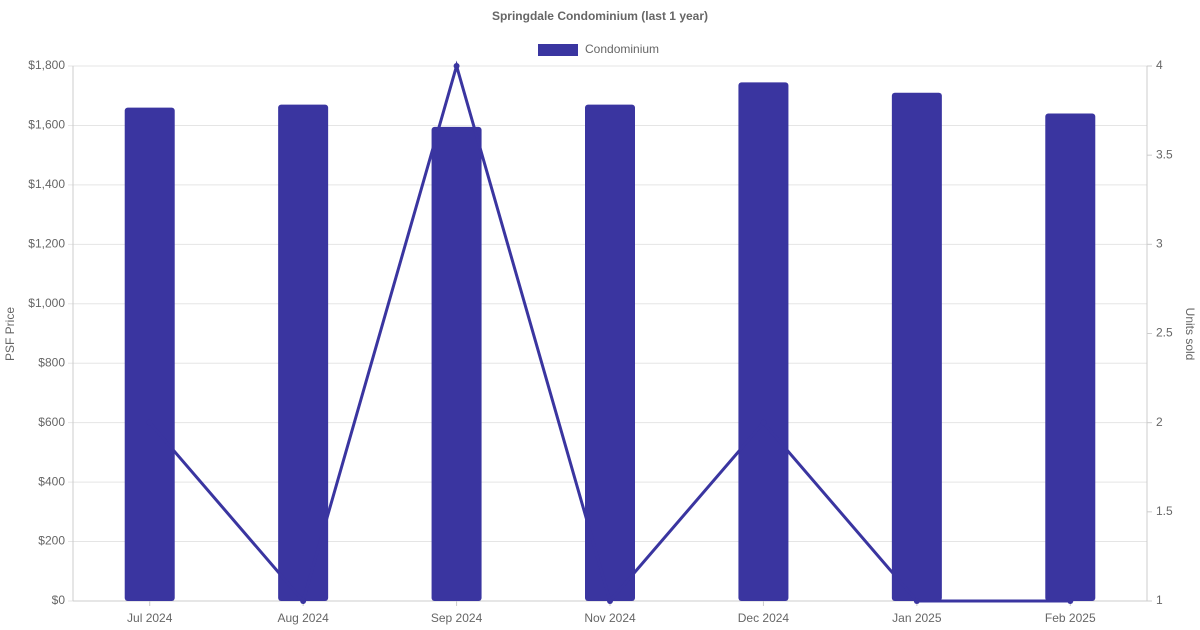 The image size is (1200, 630). Describe the element at coordinates (51, 362) in the screenshot. I see `y-tick-label: $800` at that location.